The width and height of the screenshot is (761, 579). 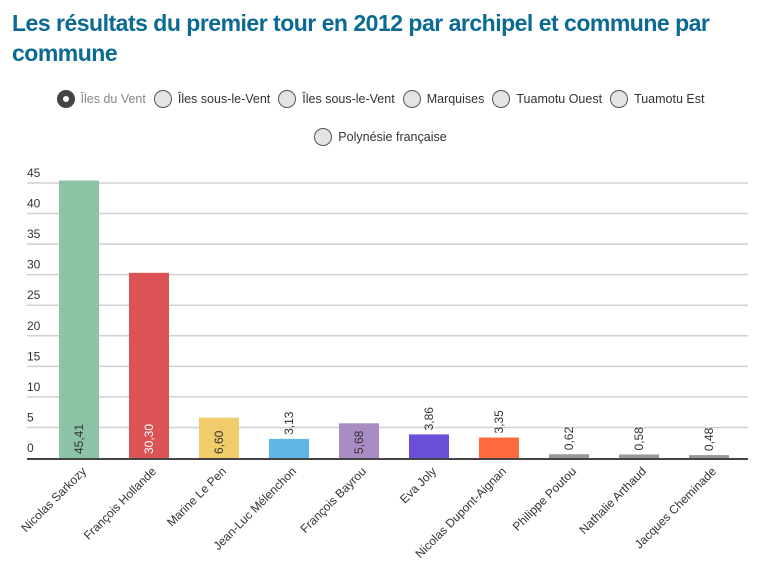 I want to click on value-label: 3,13, so click(x=289, y=423).